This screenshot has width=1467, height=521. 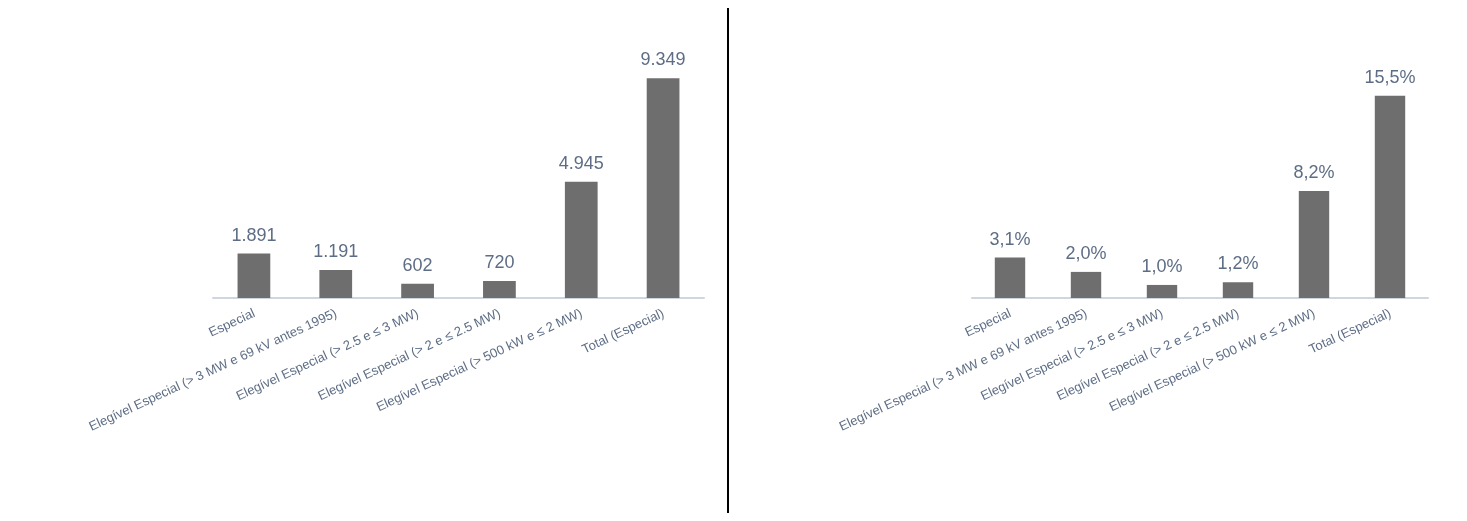 What do you see at coordinates (499, 262) in the screenshot?
I see `data-label: 720` at bounding box center [499, 262].